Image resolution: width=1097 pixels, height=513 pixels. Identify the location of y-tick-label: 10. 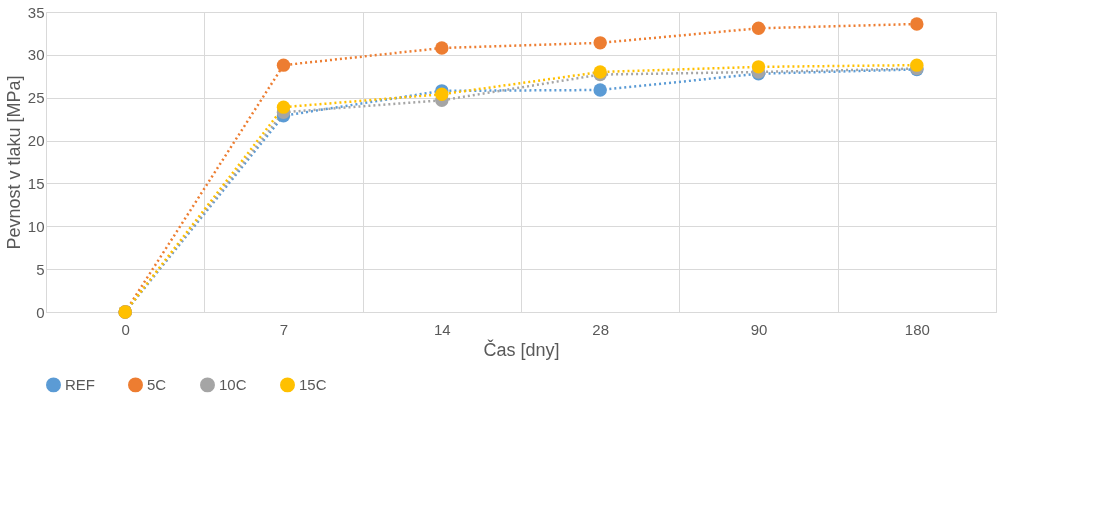
(36, 226).